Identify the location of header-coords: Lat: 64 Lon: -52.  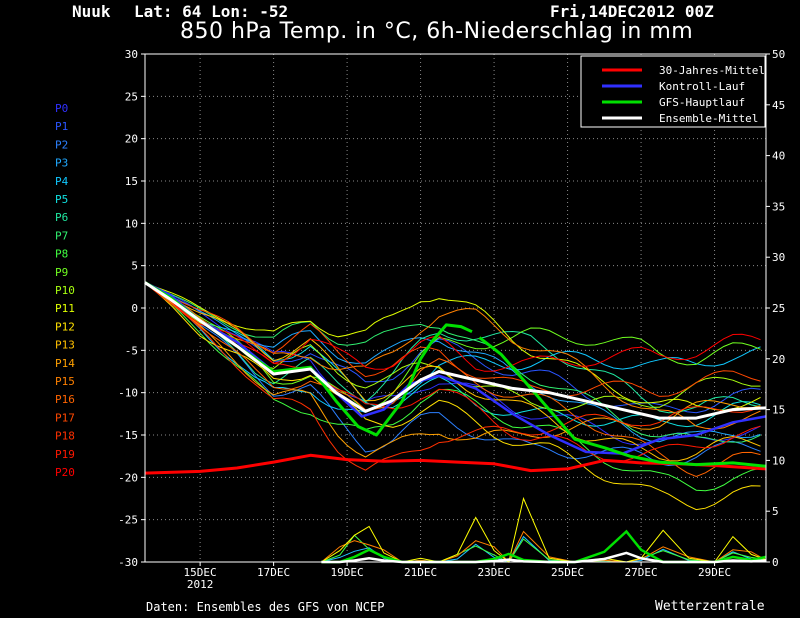
(211, 11).